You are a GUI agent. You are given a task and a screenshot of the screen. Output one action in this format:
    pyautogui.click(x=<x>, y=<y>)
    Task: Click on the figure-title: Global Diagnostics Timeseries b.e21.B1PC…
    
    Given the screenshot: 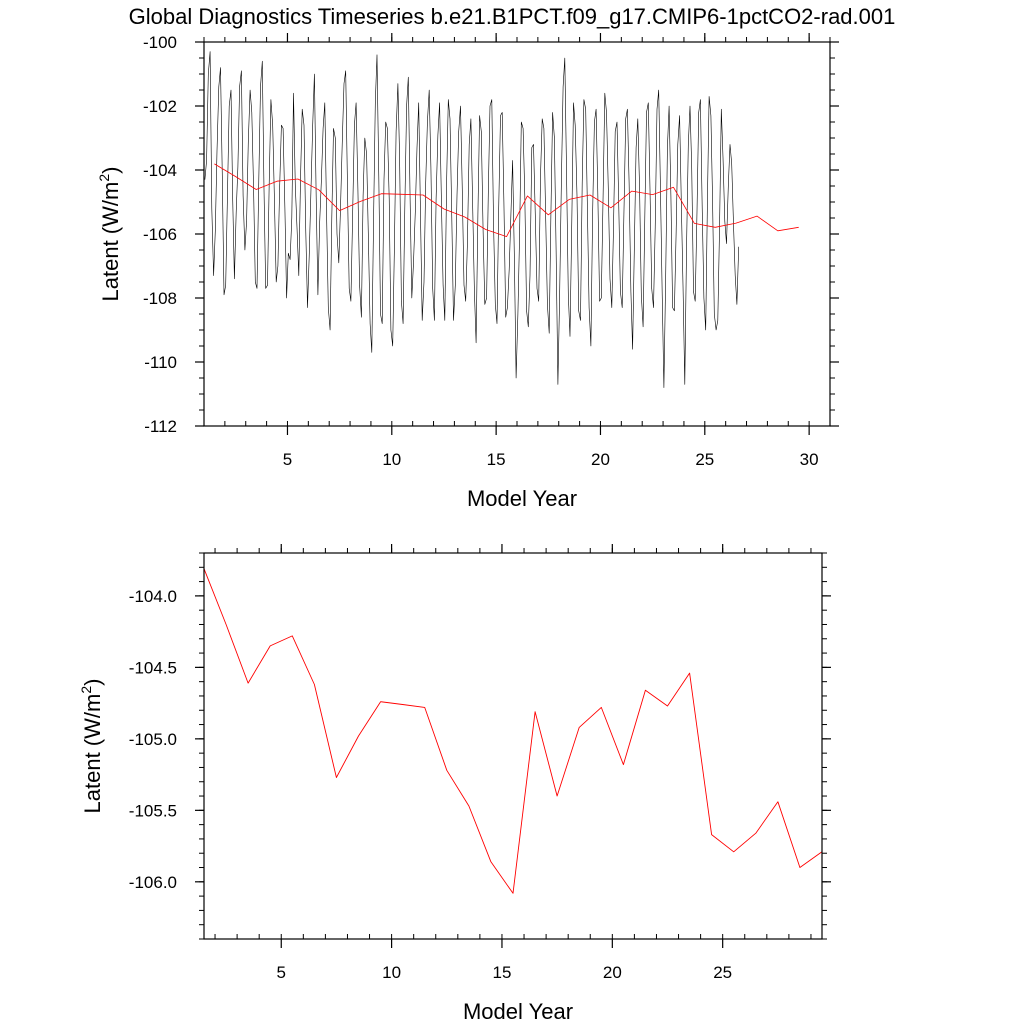 What is the action you would take?
    pyautogui.click(x=512, y=16)
    